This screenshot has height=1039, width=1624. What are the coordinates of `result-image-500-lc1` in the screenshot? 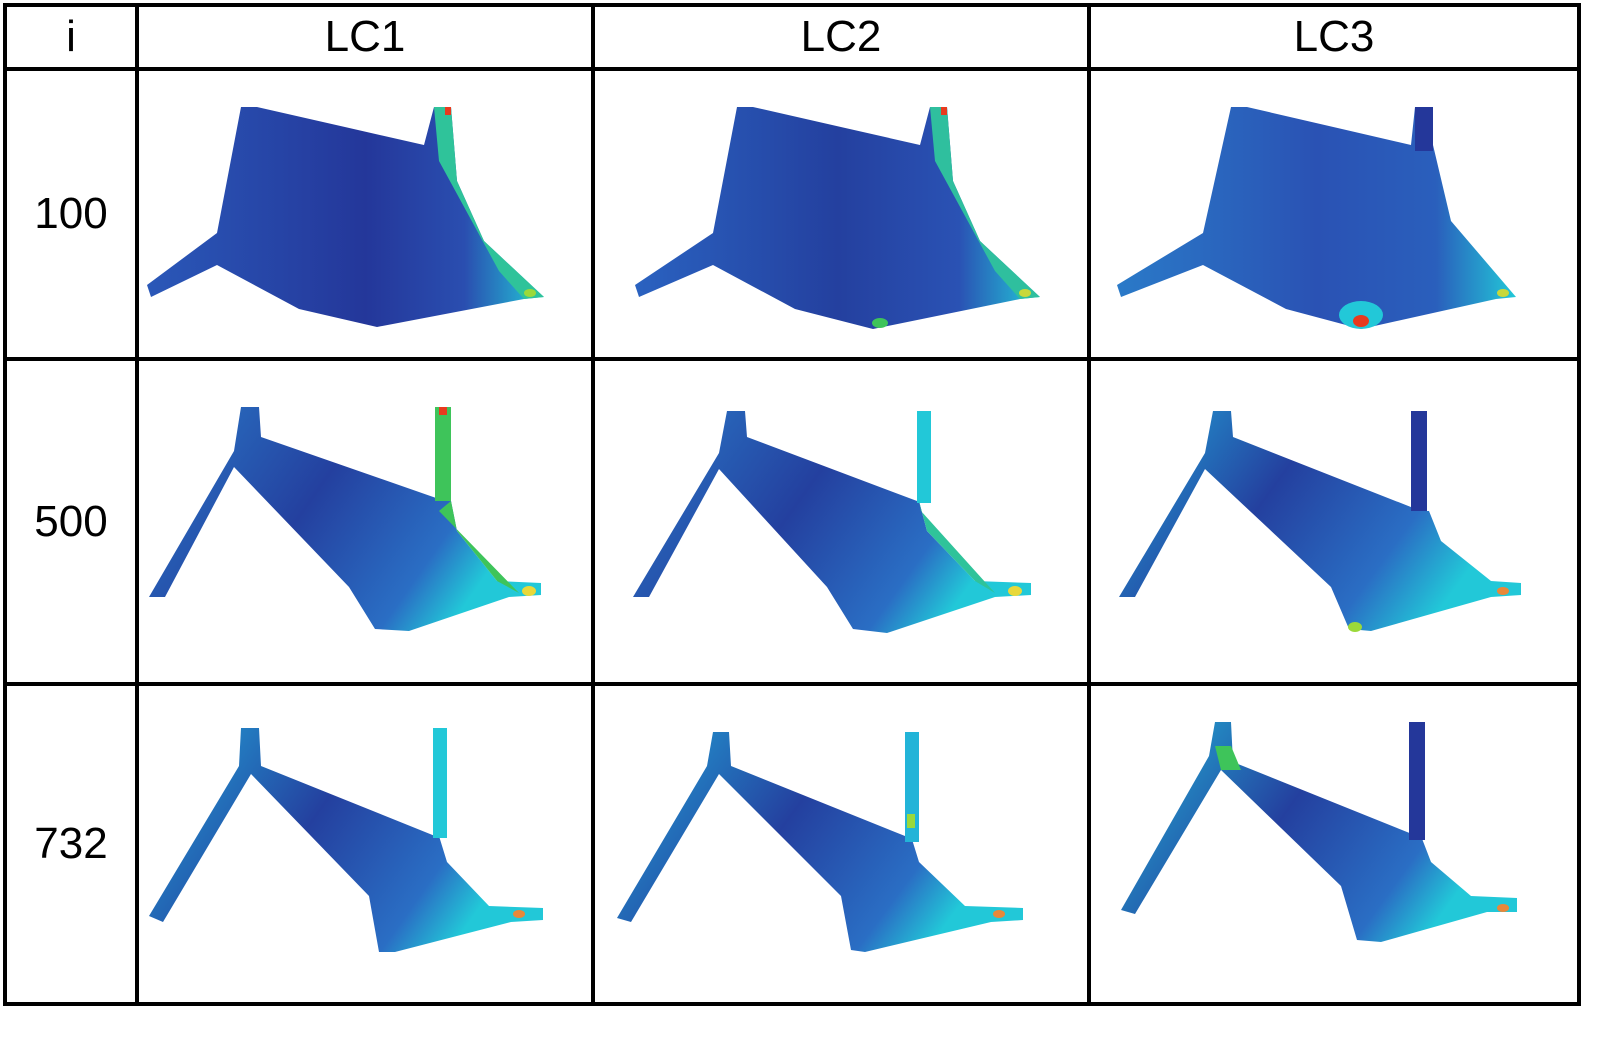 It's located at (365, 521).